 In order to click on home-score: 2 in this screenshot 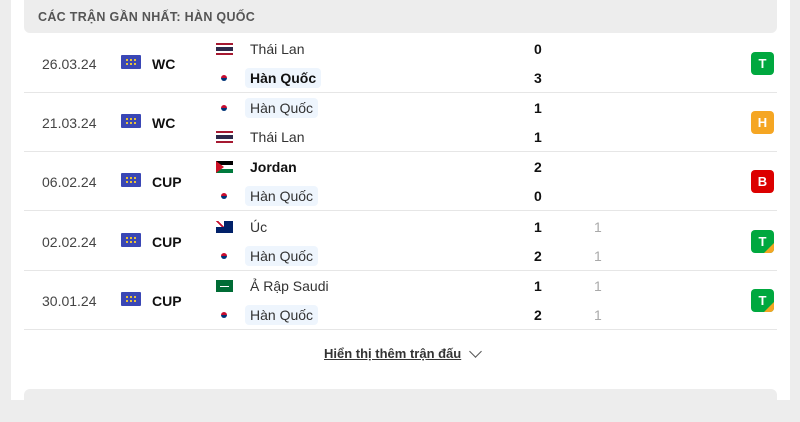, I will do `click(538, 167)`.